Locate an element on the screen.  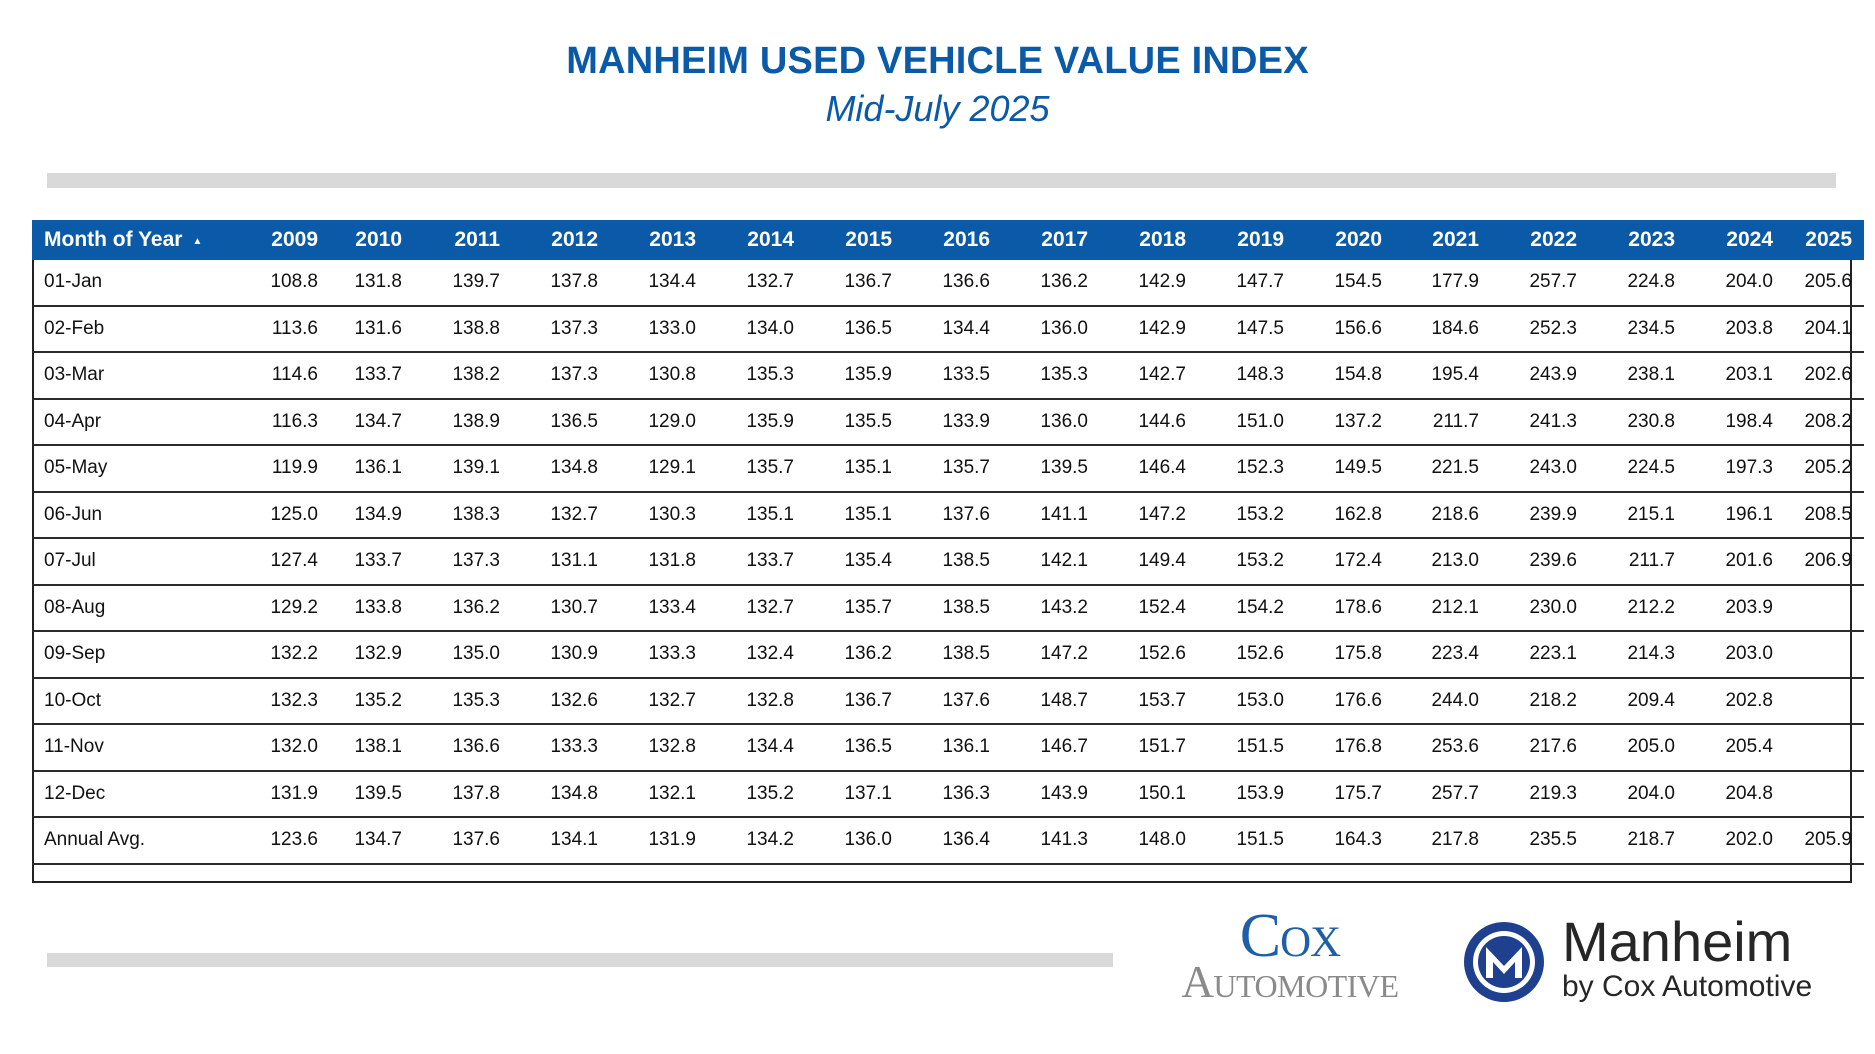
value-cell: 136.2 is located at coordinates (1051, 283).